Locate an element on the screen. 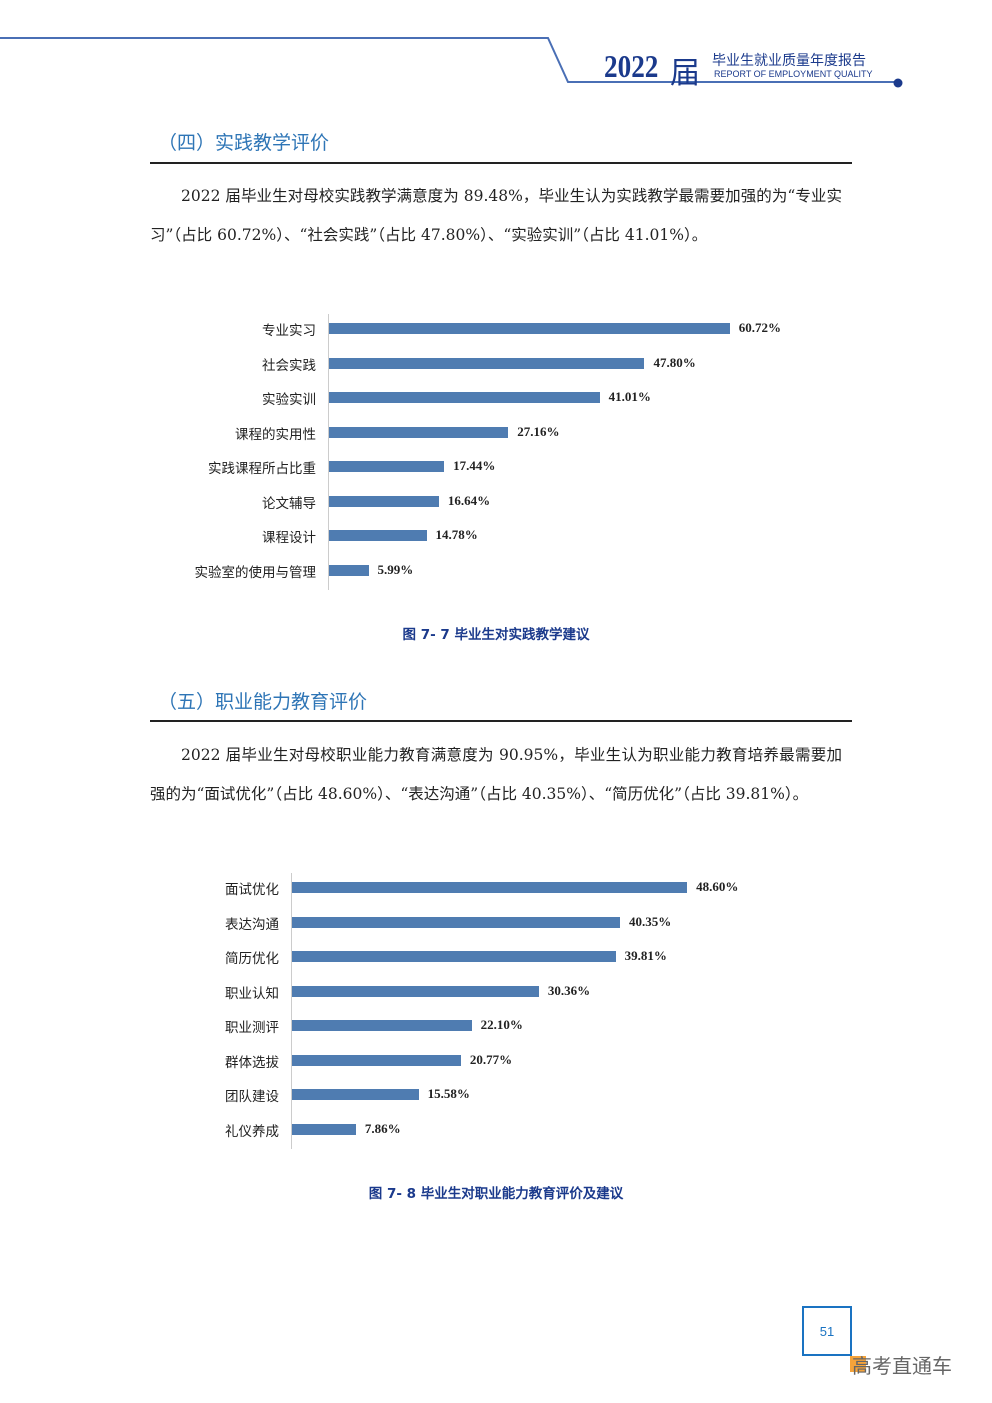 This screenshot has height=1403, width=992. data-label: 41.01% is located at coordinates (629, 396).